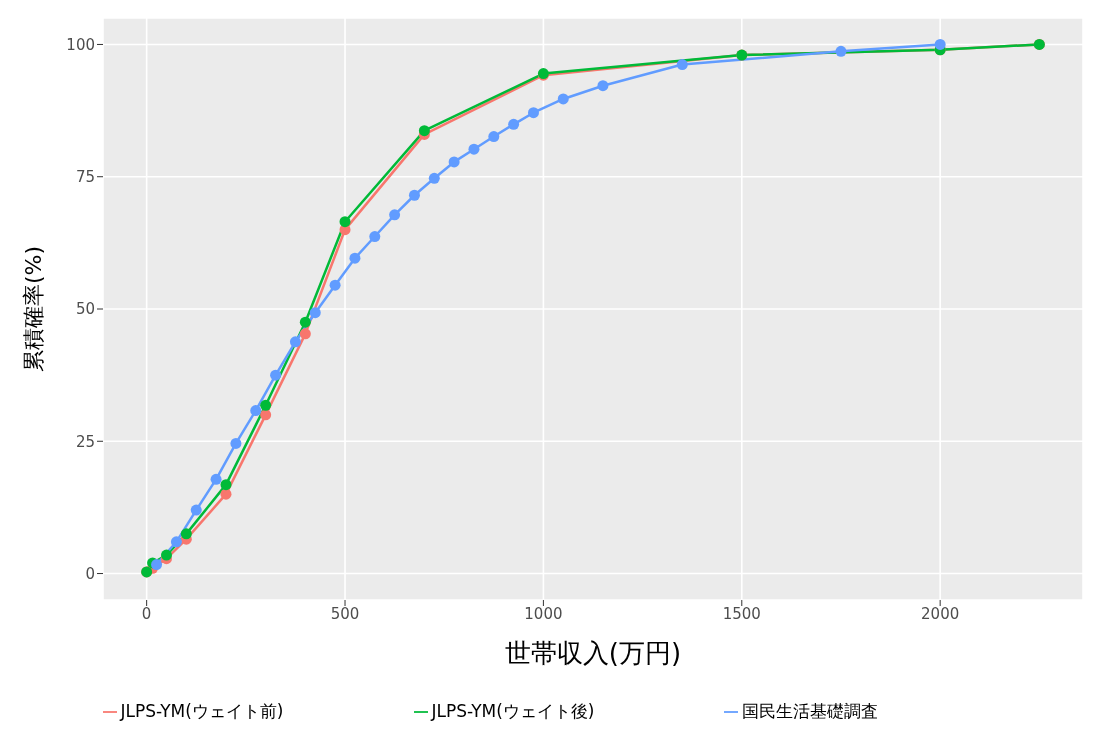  I want to click on y-tick-label: 50, so click(85, 309).